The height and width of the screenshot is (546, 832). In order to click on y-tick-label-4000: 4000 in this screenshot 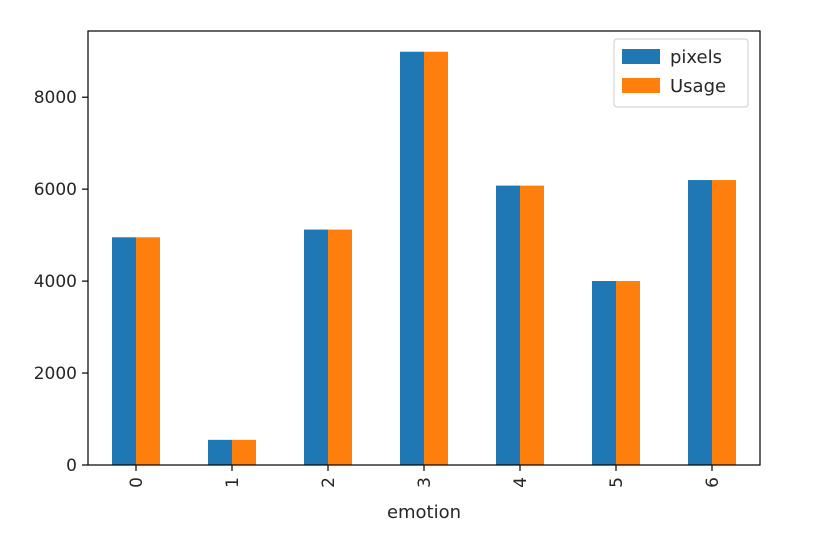, I will do `click(55, 282)`.